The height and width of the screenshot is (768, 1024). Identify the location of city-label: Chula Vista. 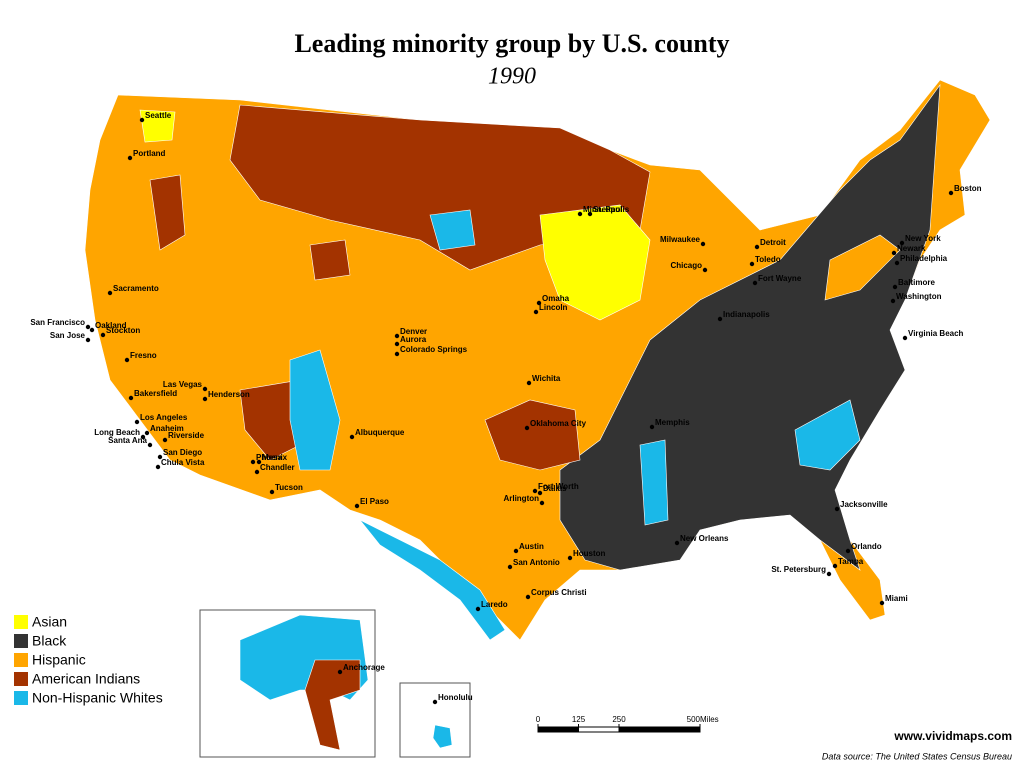
(183, 462).